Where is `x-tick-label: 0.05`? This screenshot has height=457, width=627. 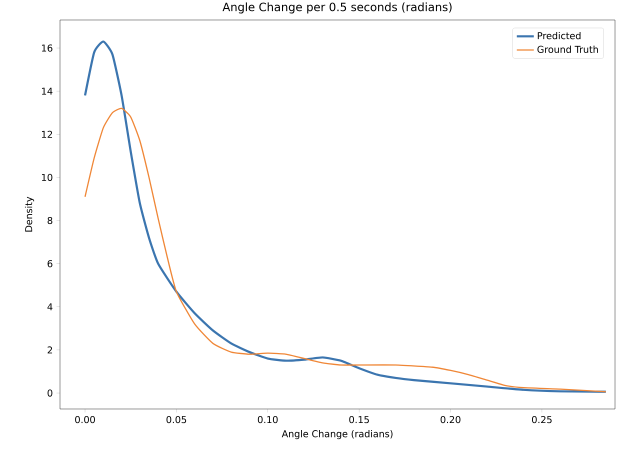 x-tick-label: 0.05 is located at coordinates (176, 420).